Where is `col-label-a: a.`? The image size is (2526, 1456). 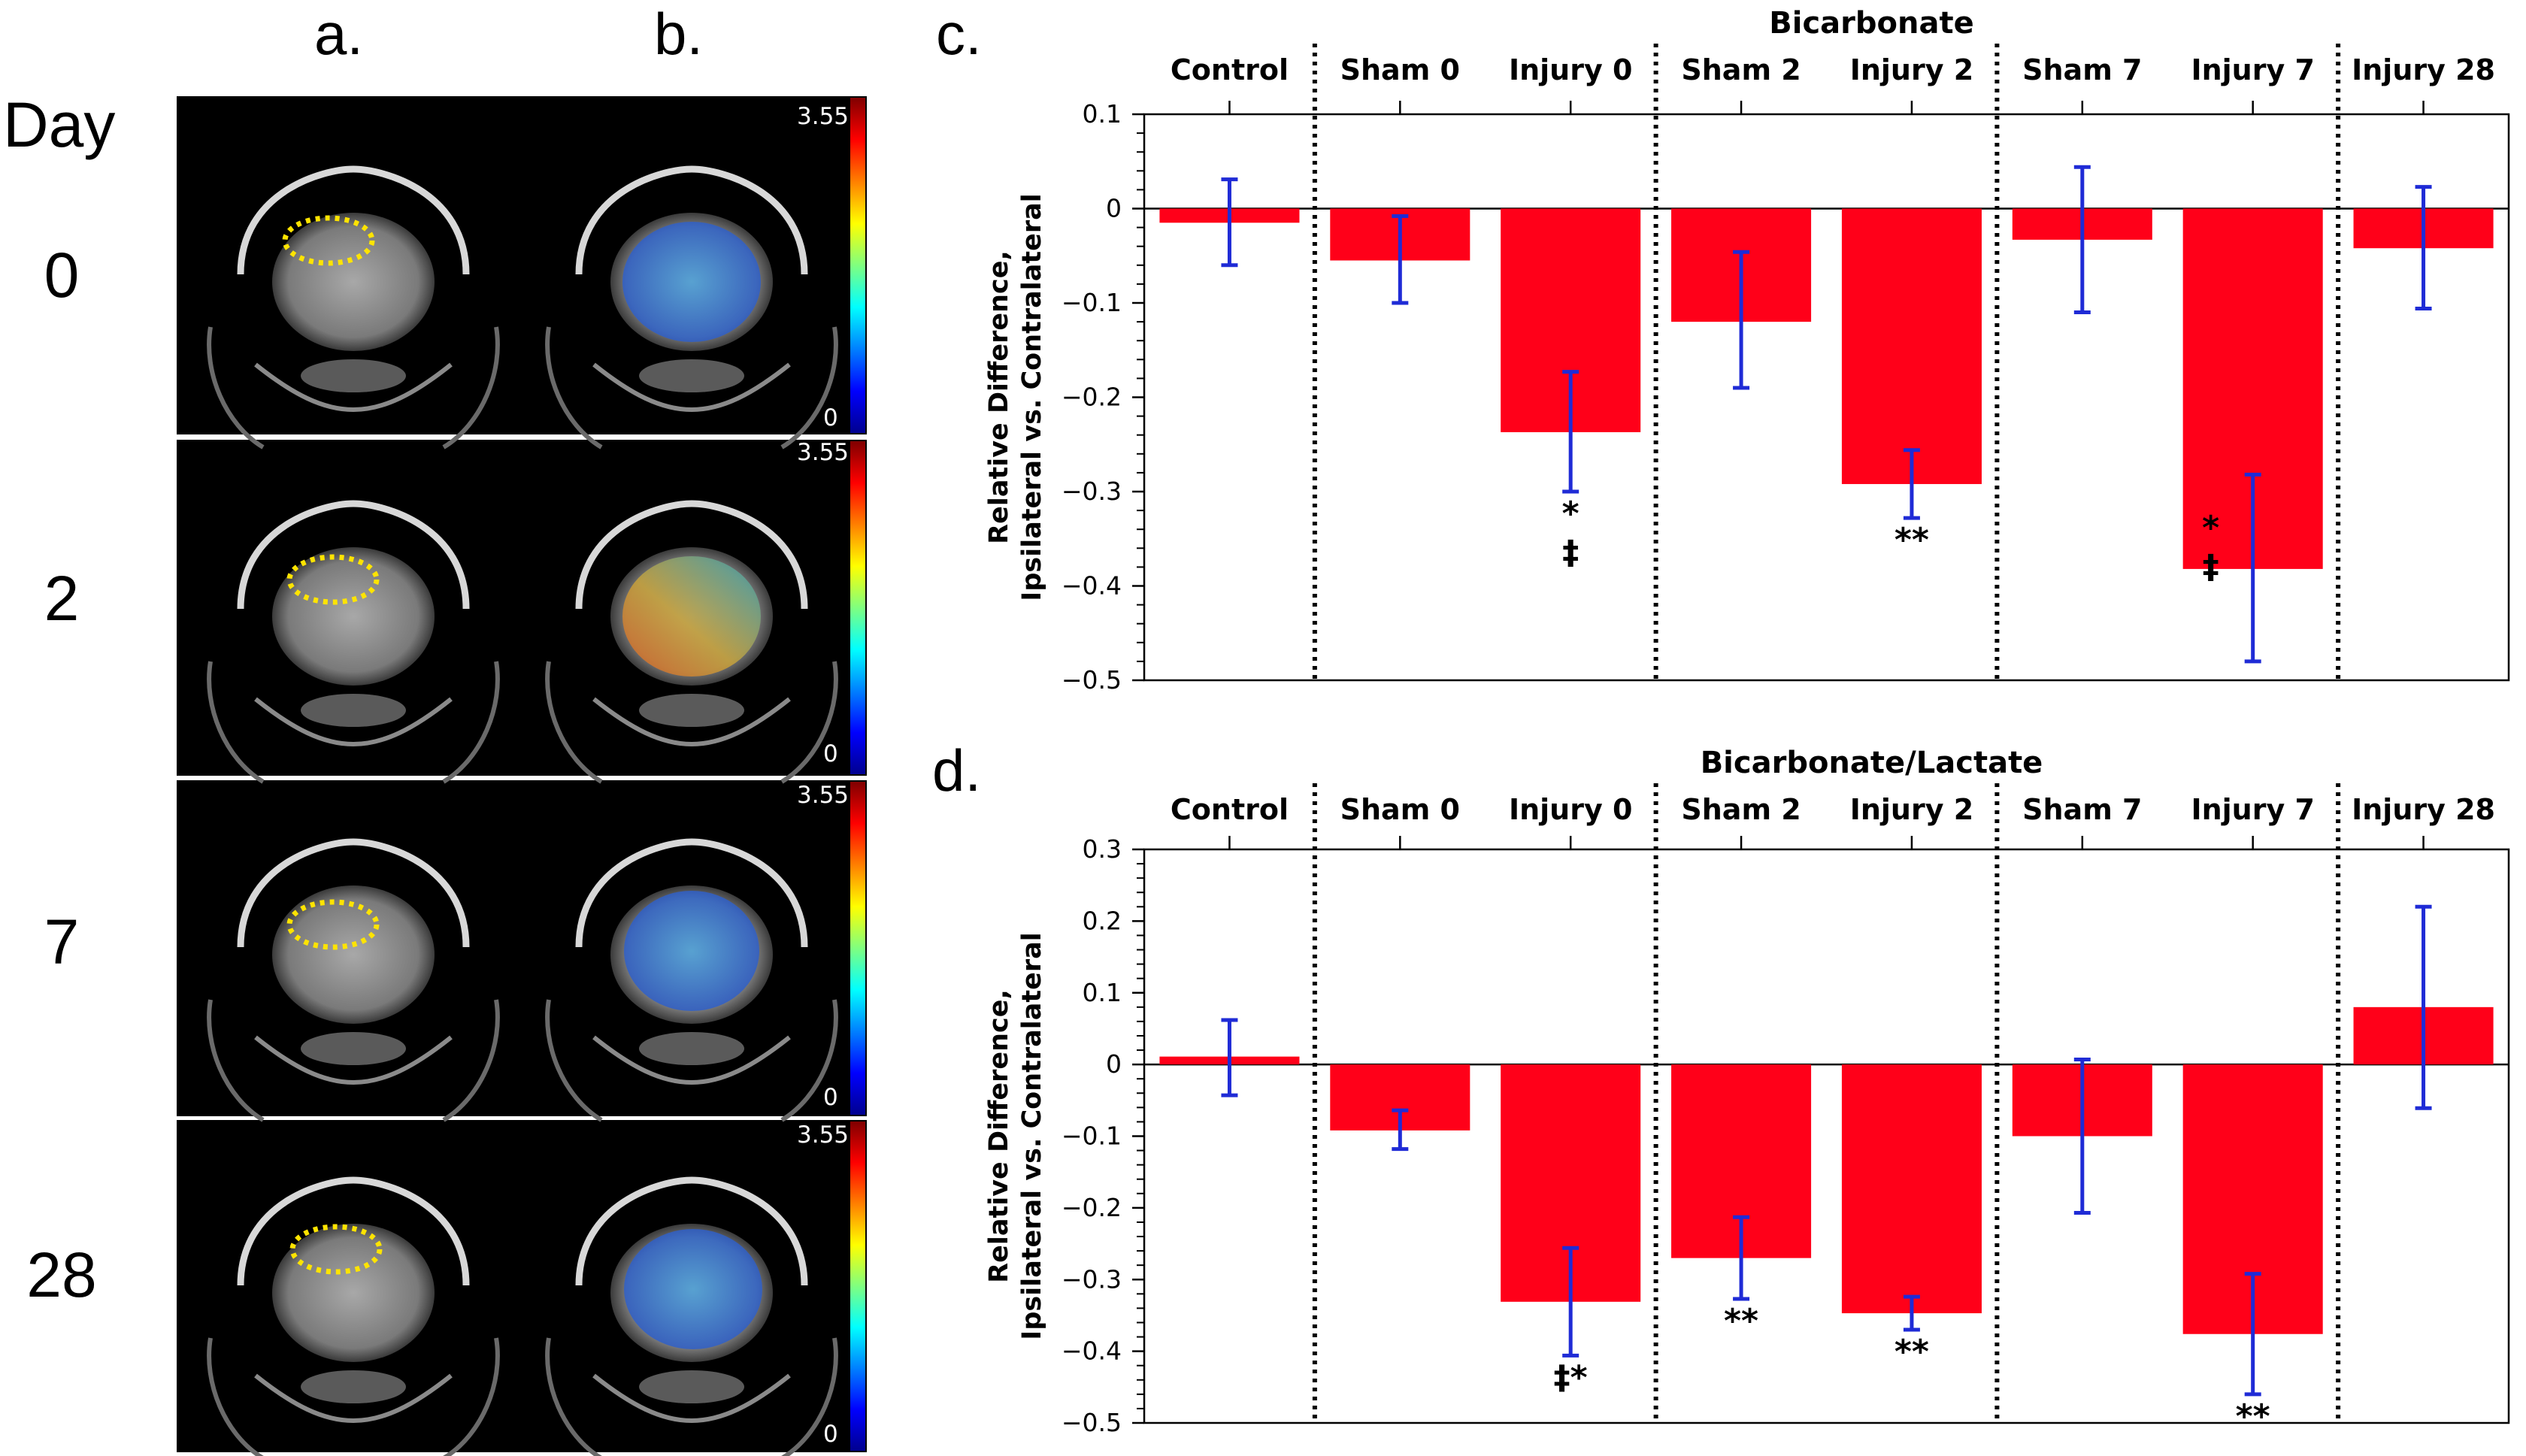
col-label-a: a. is located at coordinates (339, 34).